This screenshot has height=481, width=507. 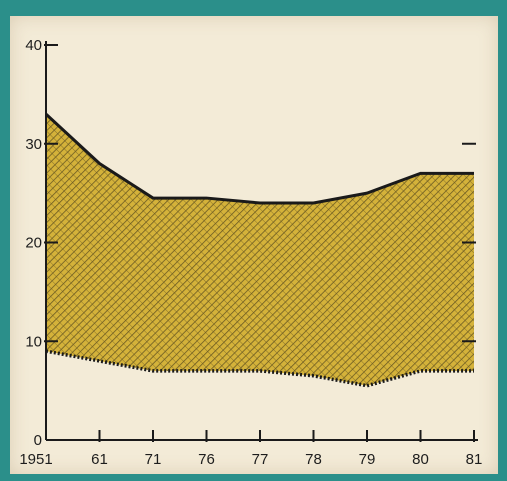 What do you see at coordinates (206, 459) in the screenshot?
I see `x-tick-label-76: 76` at bounding box center [206, 459].